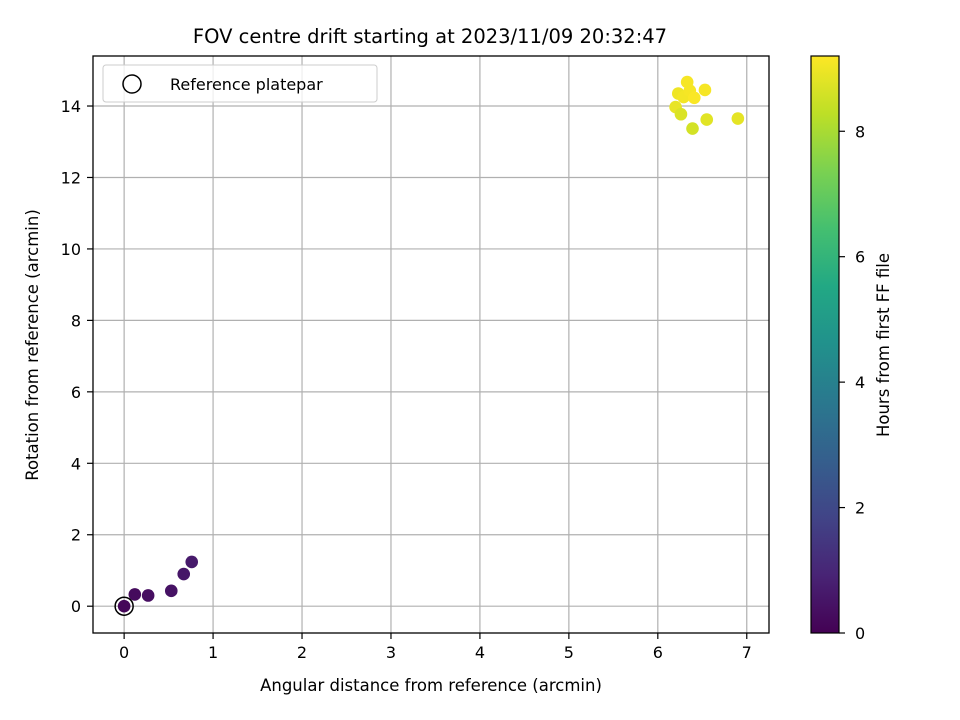 This screenshot has height=720, width=960. What do you see at coordinates (860, 633) in the screenshot?
I see `colorbar-tick-label: 0` at bounding box center [860, 633].